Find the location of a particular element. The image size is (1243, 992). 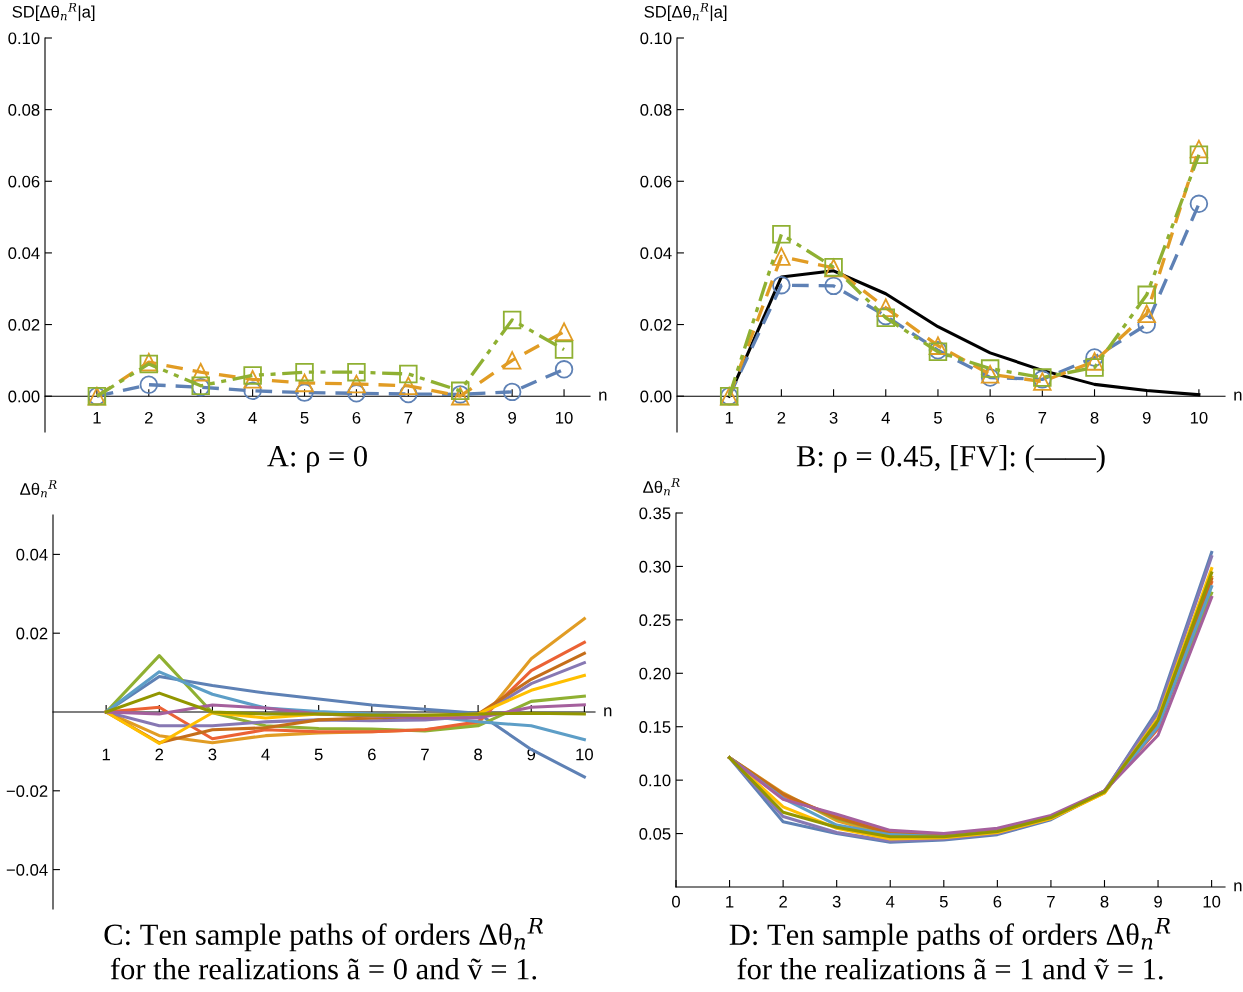

text: C: Ten sample paths of orders Δθ$_{n}$$^{R}$ for the realizations ã = 0 and ṽ = 1. is located at coordinates (324, 949).